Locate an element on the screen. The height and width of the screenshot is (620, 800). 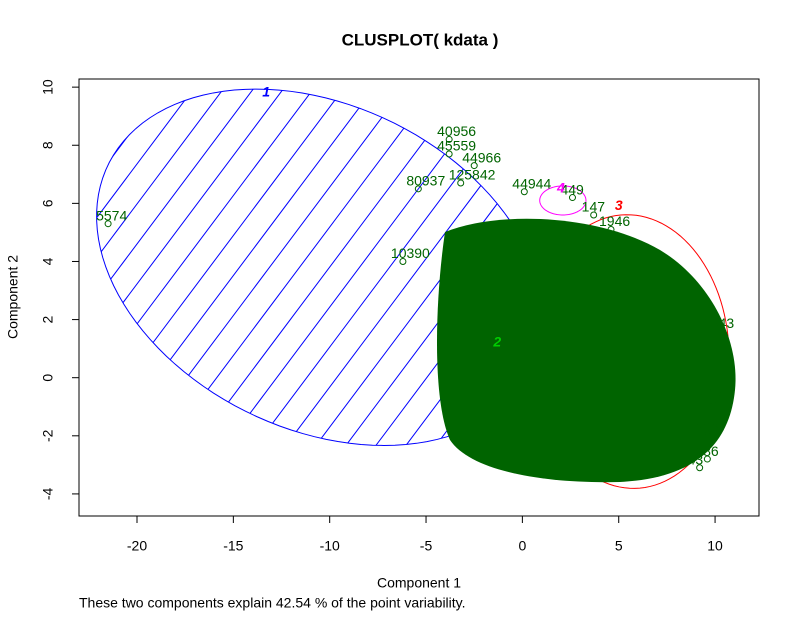
point-label: 1943 is located at coordinates (718, 323).